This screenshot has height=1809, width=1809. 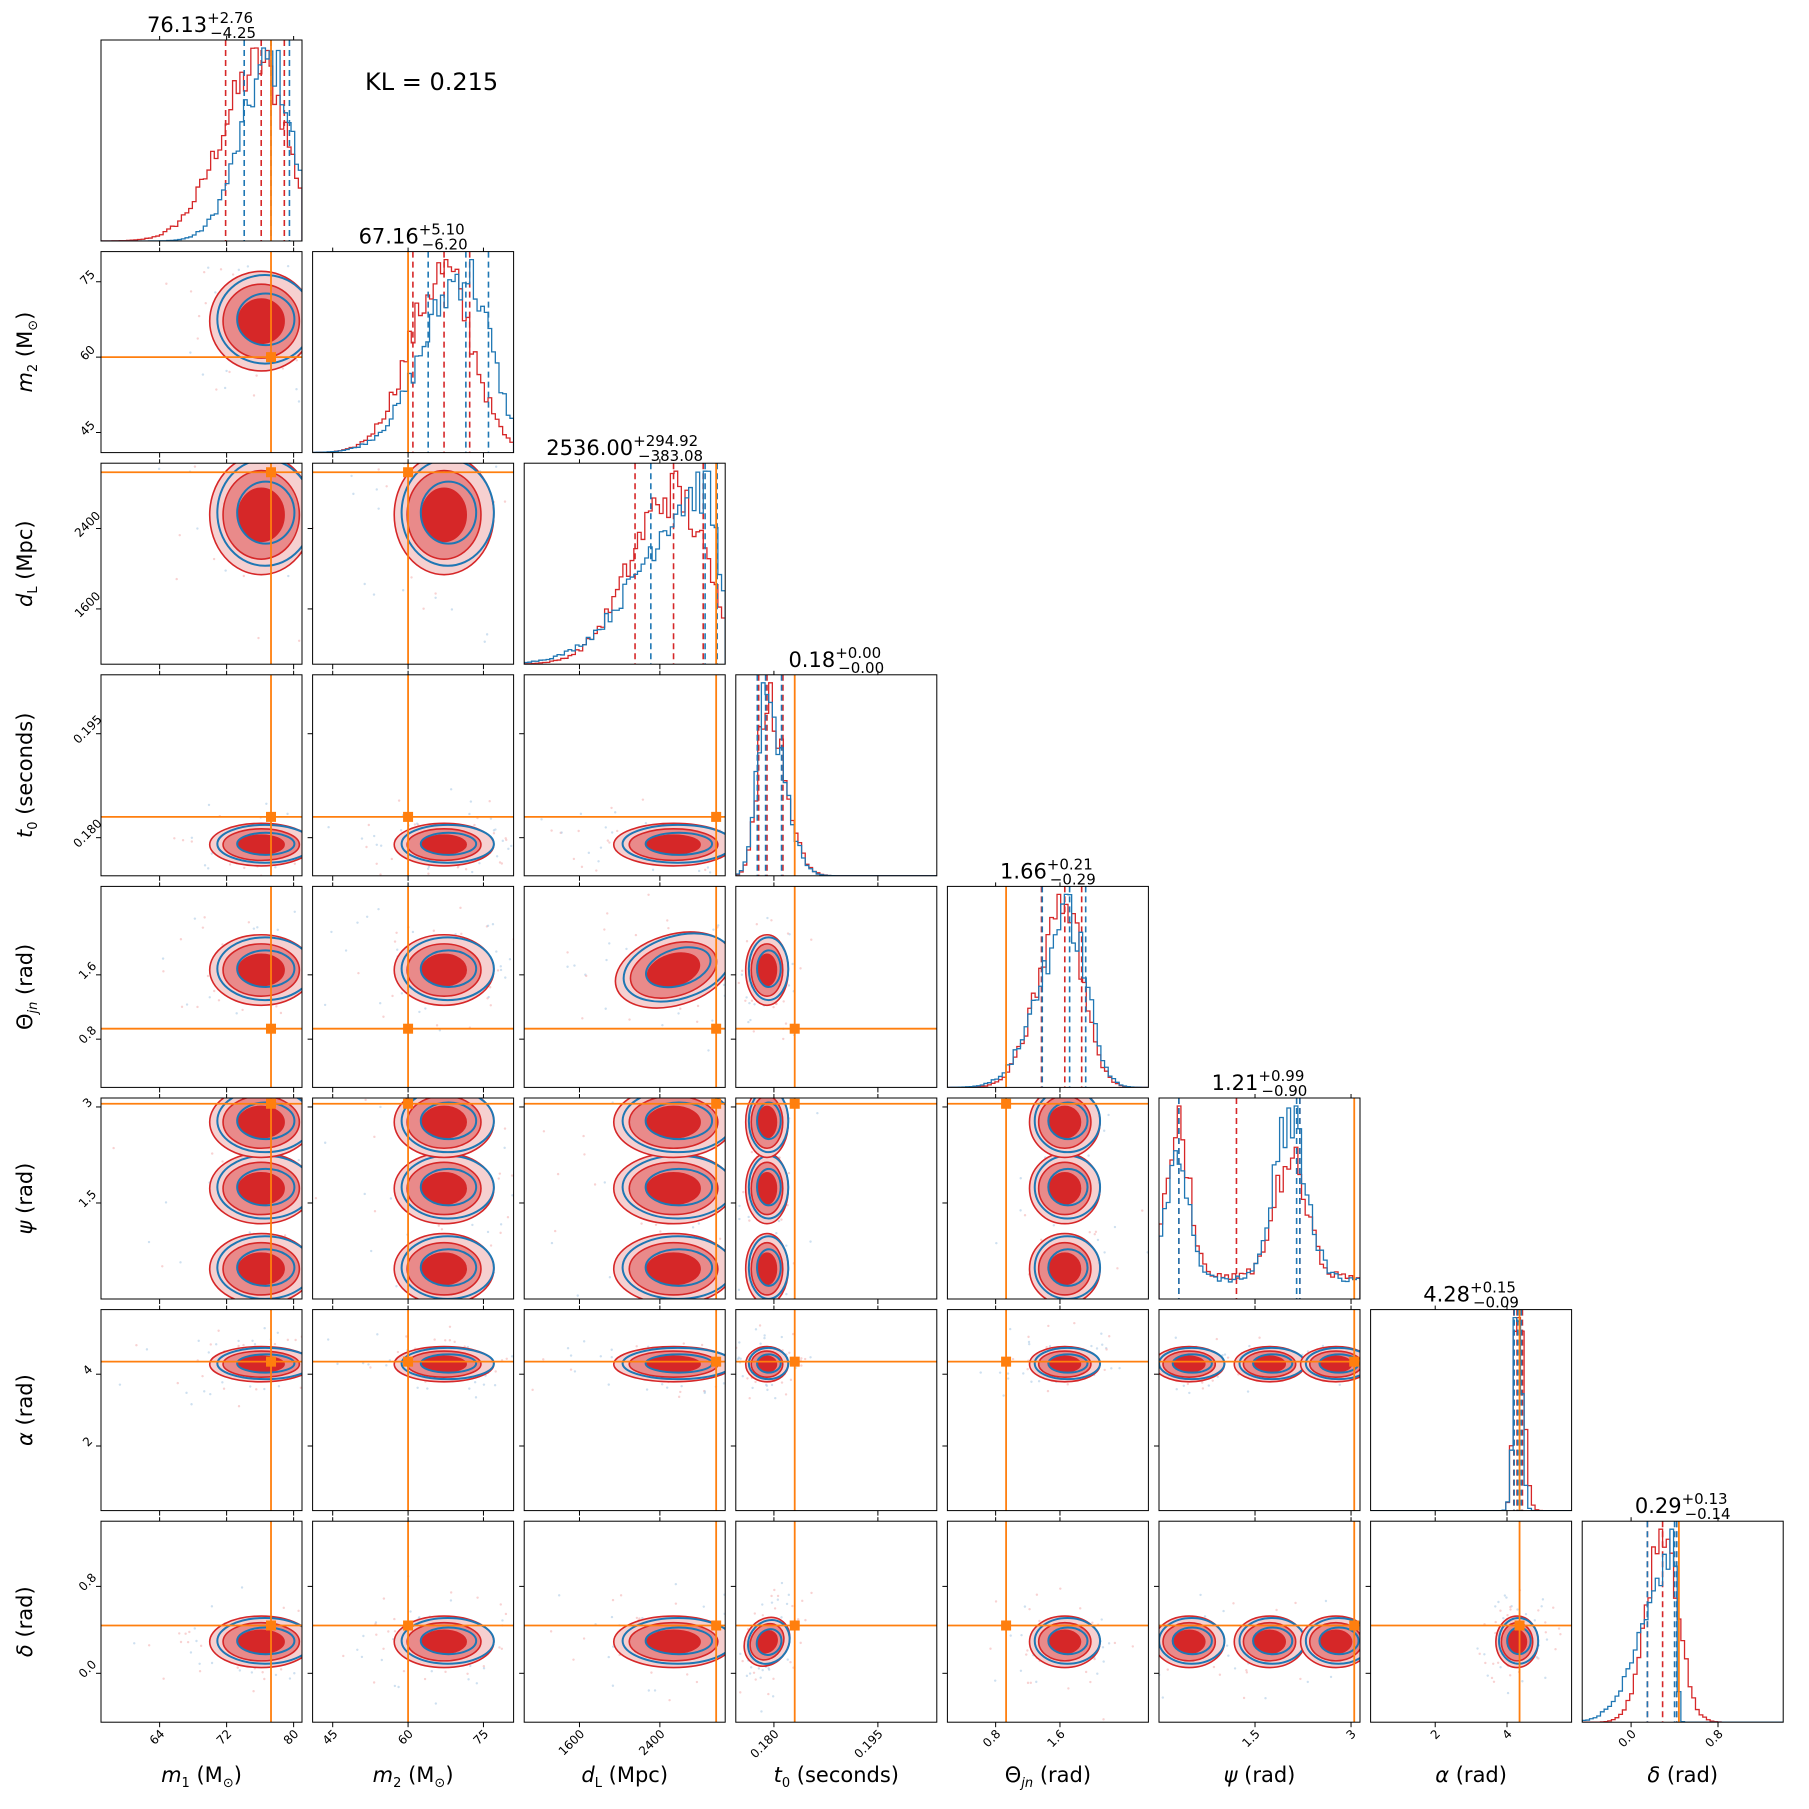 What do you see at coordinates (291, 1737) in the screenshot?
I see `x-tick-label: 80` at bounding box center [291, 1737].